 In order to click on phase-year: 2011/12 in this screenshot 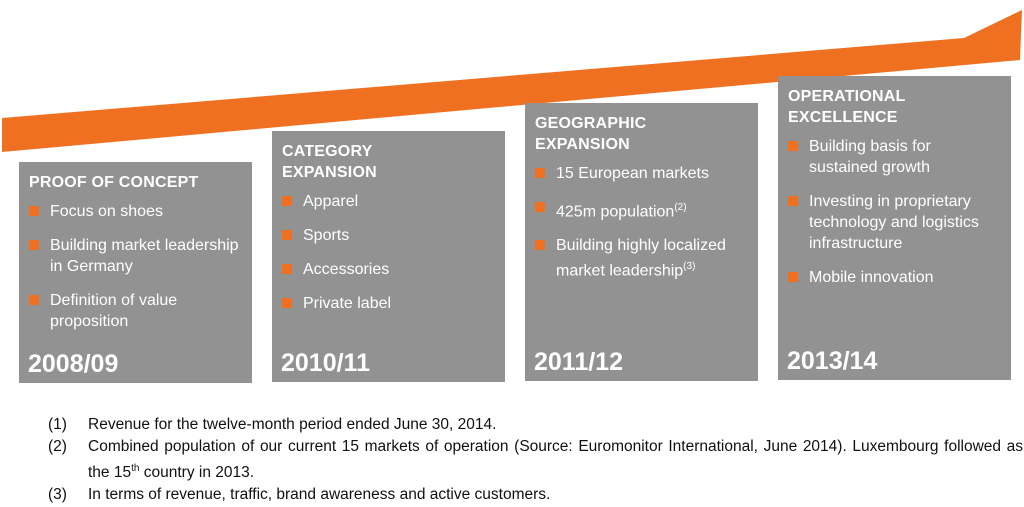, I will do `click(578, 362)`.